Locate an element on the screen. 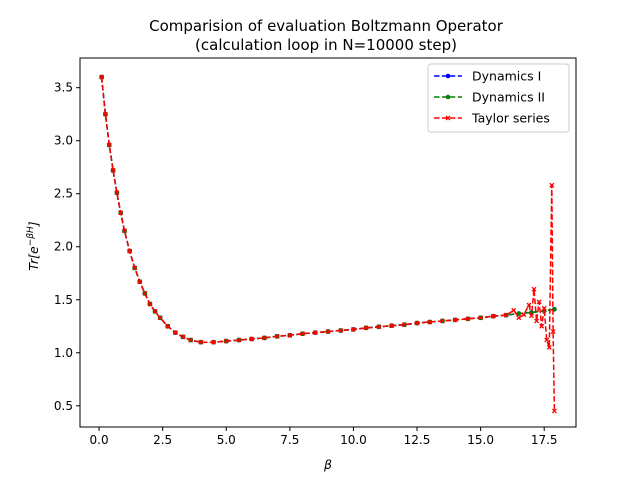 This screenshot has height=484, width=640. x-tick-label: 7.5 is located at coordinates (289, 440).